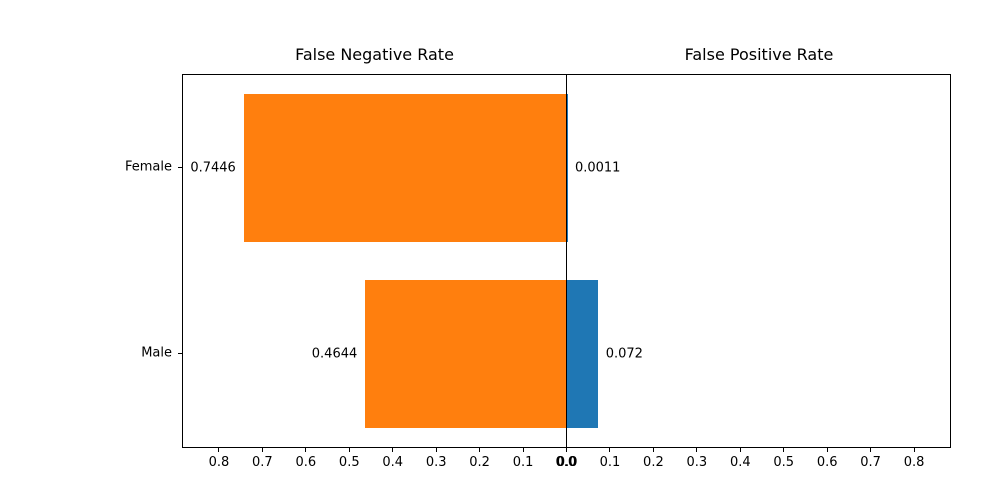  I want to click on y-tick-label-male: Male, so click(156, 353).